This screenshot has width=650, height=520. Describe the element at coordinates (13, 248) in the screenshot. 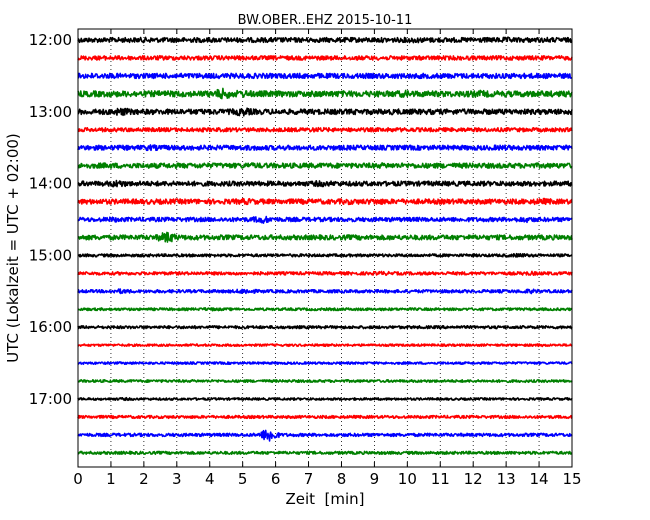

I see `y-axis-label: UTC (Lokalzeit = UTC + 02:00)` at that location.